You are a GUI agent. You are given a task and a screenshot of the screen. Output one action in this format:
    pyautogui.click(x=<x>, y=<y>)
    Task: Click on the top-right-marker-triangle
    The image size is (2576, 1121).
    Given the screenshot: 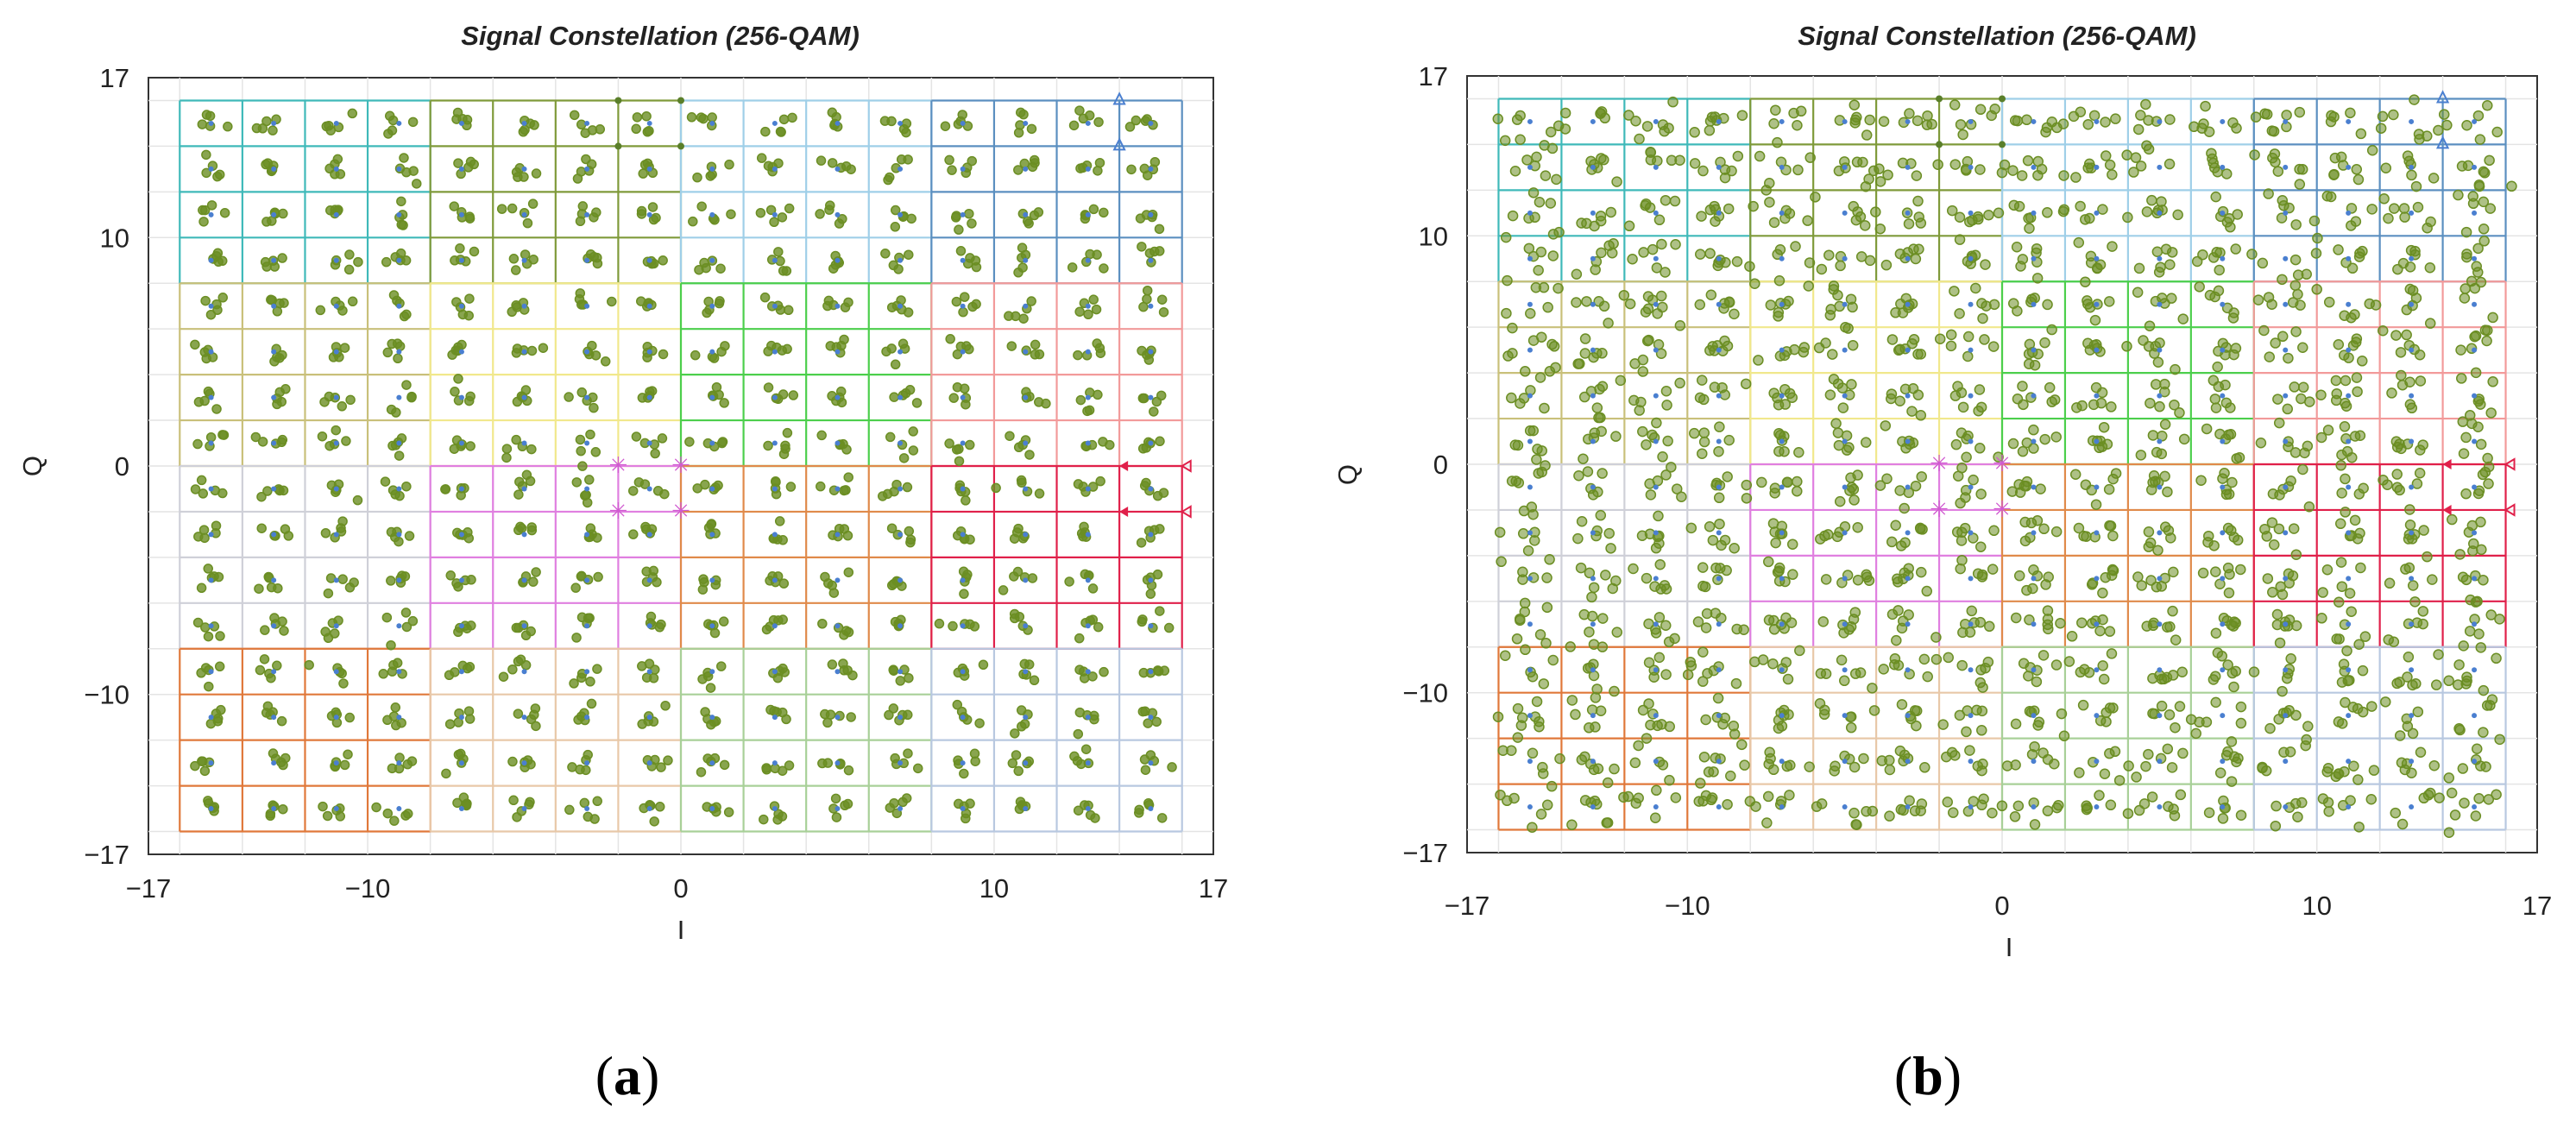 What is the action you would take?
    pyautogui.click(x=1119, y=144)
    